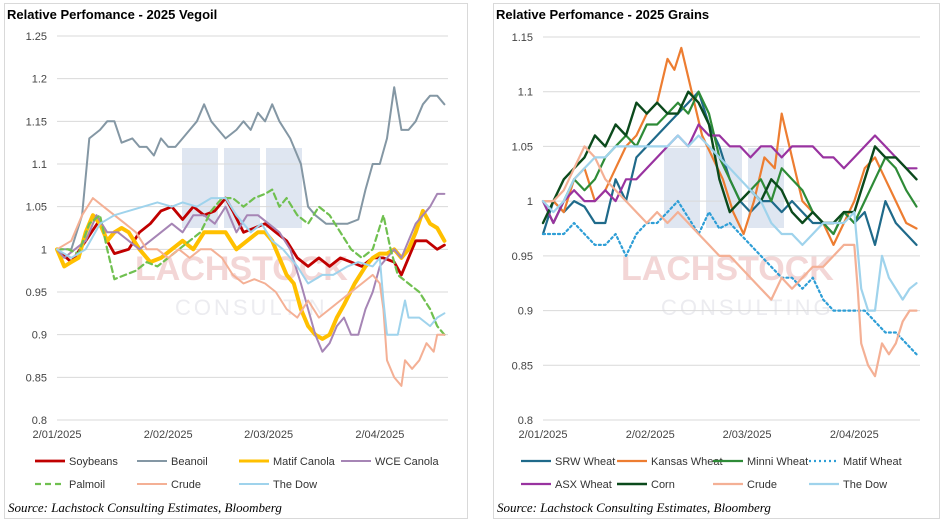 The height and width of the screenshot is (522, 942). What do you see at coordinates (93, 462) in the screenshot?
I see `legend-label: Soybeans` at bounding box center [93, 462].